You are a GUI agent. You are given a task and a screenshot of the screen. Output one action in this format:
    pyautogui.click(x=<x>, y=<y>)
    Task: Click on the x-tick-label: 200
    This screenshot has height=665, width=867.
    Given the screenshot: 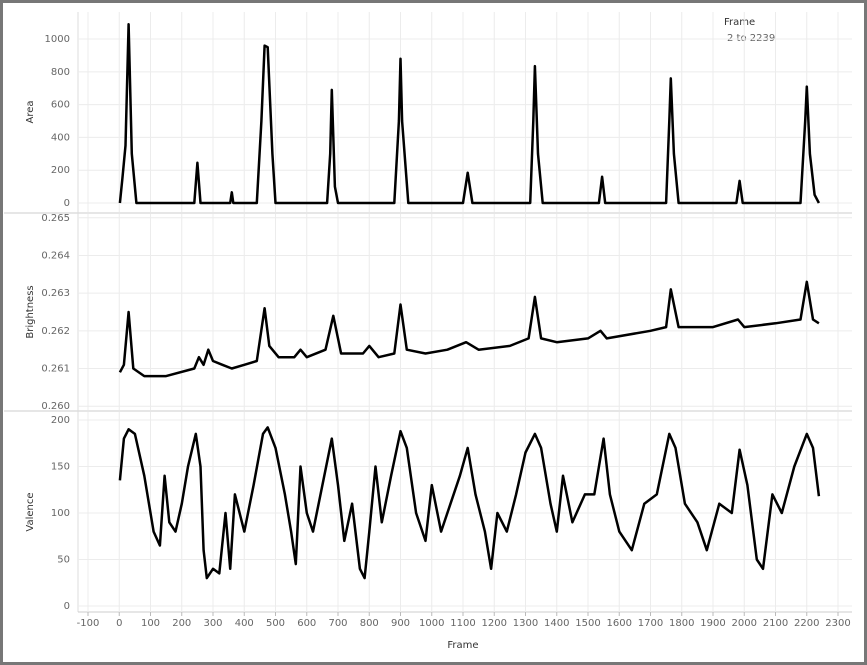 What is the action you would take?
    pyautogui.click(x=181, y=623)
    